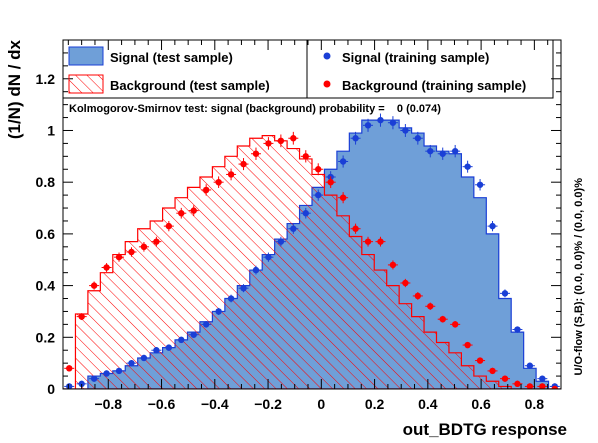 The height and width of the screenshot is (443, 598). What do you see at coordinates (171, 57) in the screenshot?
I see `legend-signal-test-label: Signal (test sample)` at bounding box center [171, 57].